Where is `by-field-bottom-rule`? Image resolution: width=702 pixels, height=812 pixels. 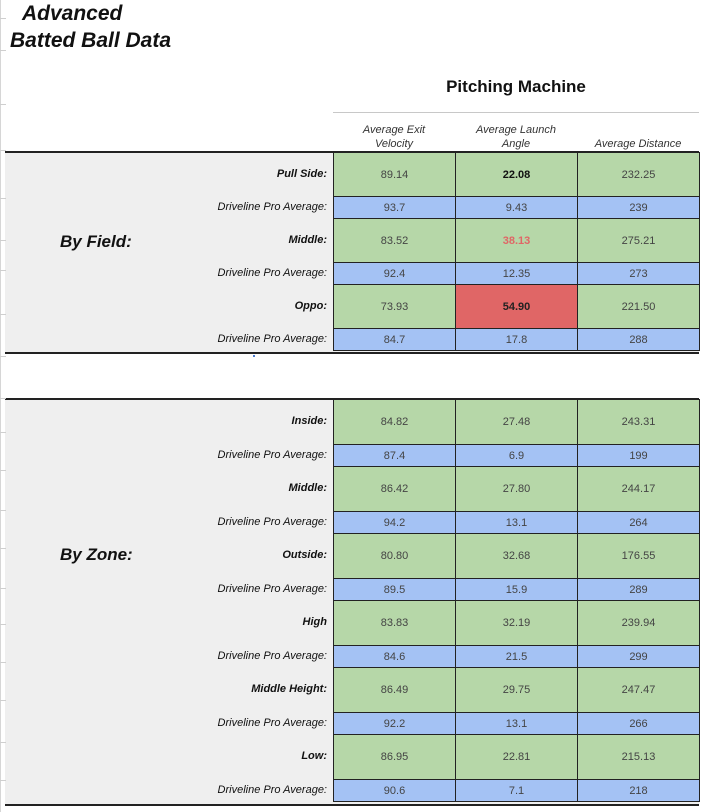
by-field-bottom-rule is located at coordinates (352, 353).